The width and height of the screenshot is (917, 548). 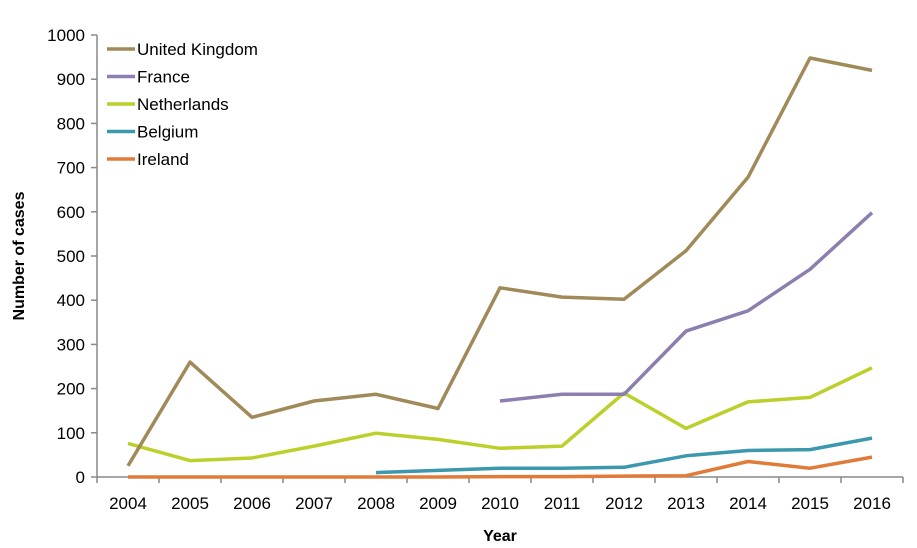 What do you see at coordinates (71, 344) in the screenshot?
I see `y-tick-label: 300` at bounding box center [71, 344].